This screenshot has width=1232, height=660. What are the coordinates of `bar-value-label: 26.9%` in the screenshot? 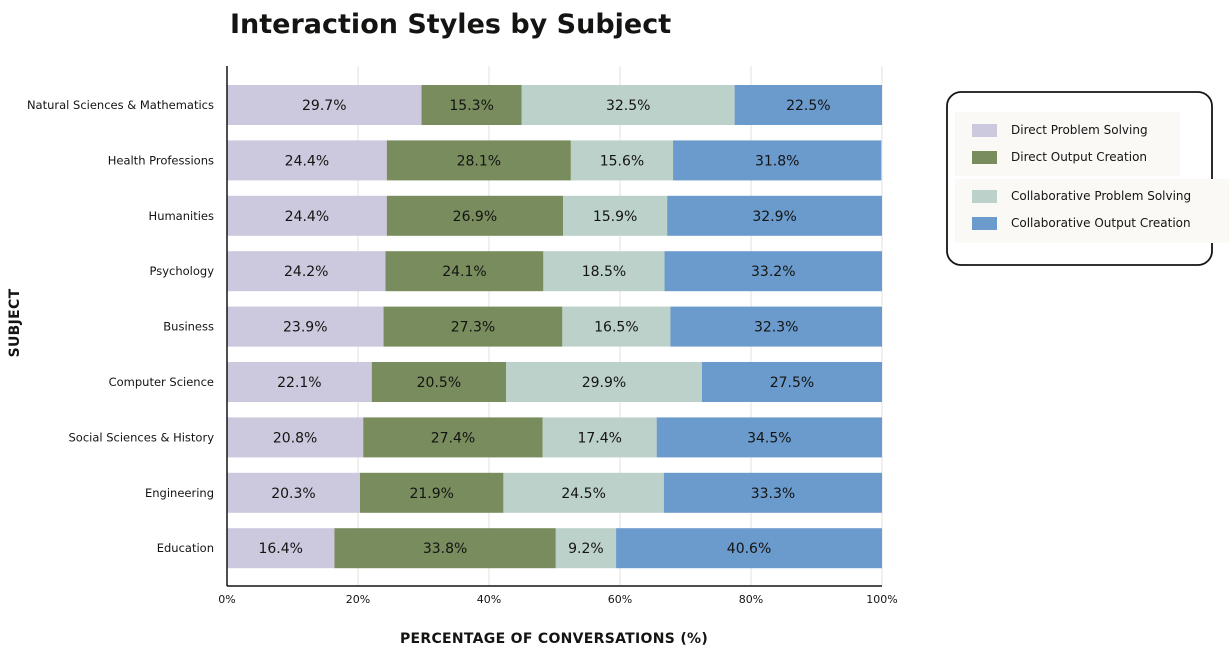 It's located at (475, 217).